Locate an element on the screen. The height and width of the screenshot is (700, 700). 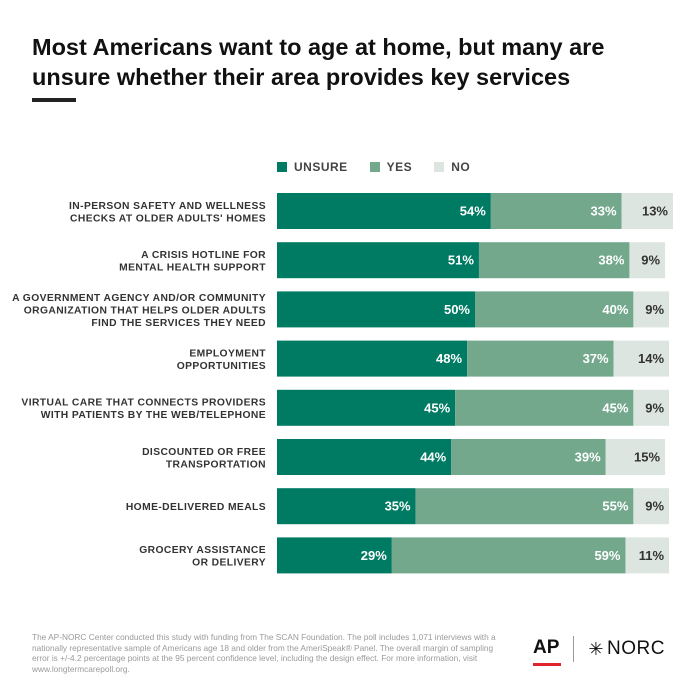
category-label: HOME-DELIVERED MEALS is located at coordinates (196, 507).